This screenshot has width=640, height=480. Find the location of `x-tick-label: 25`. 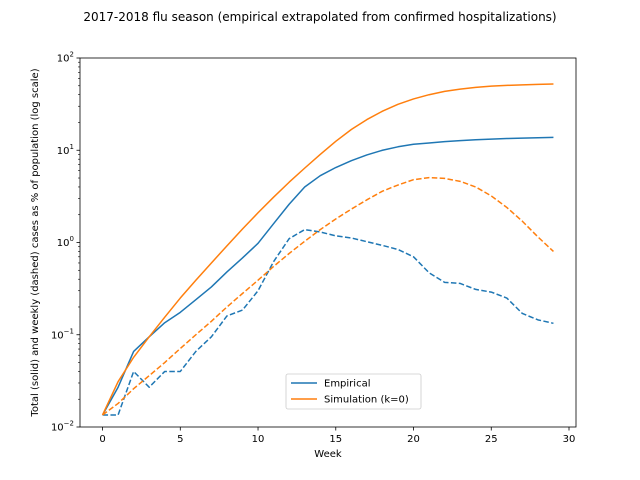

x-tick-label: 25 is located at coordinates (491, 439).